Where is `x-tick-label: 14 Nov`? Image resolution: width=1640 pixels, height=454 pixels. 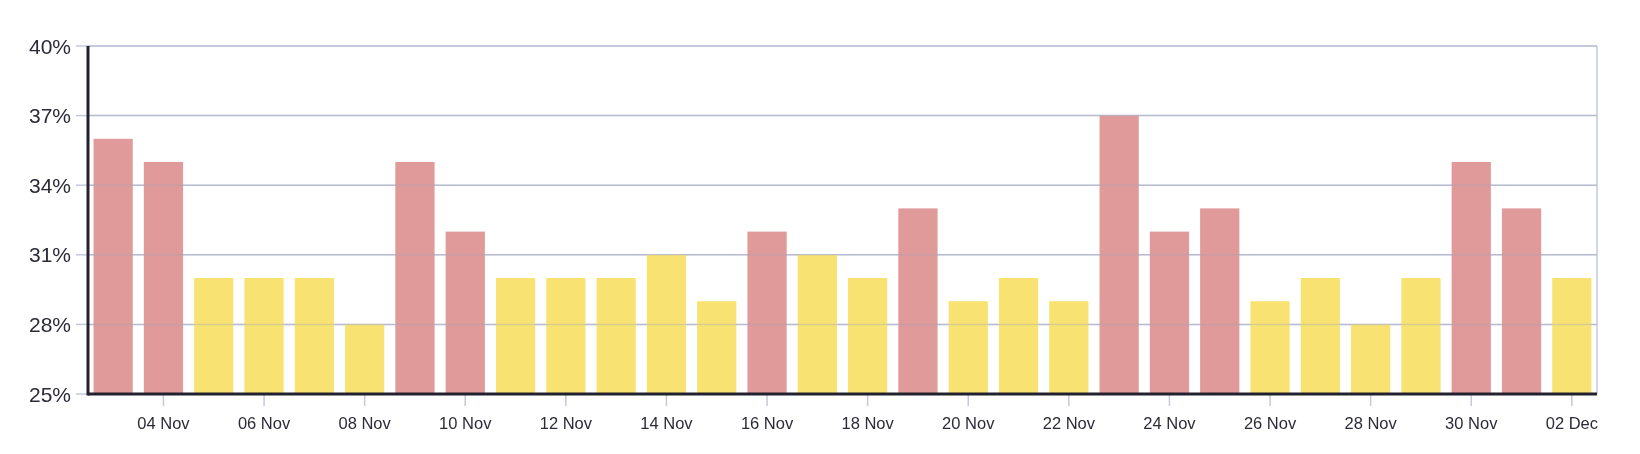
x-tick-label: 14 Nov is located at coordinates (667, 423).